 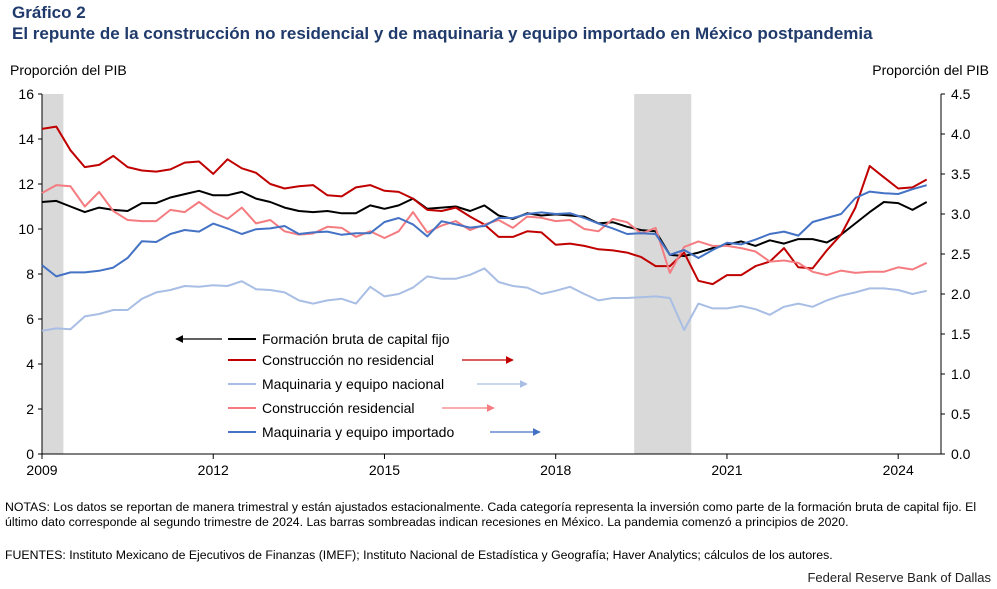 What do you see at coordinates (961, 94) in the screenshot?
I see `y-right-tick-label: 4.5` at bounding box center [961, 94].